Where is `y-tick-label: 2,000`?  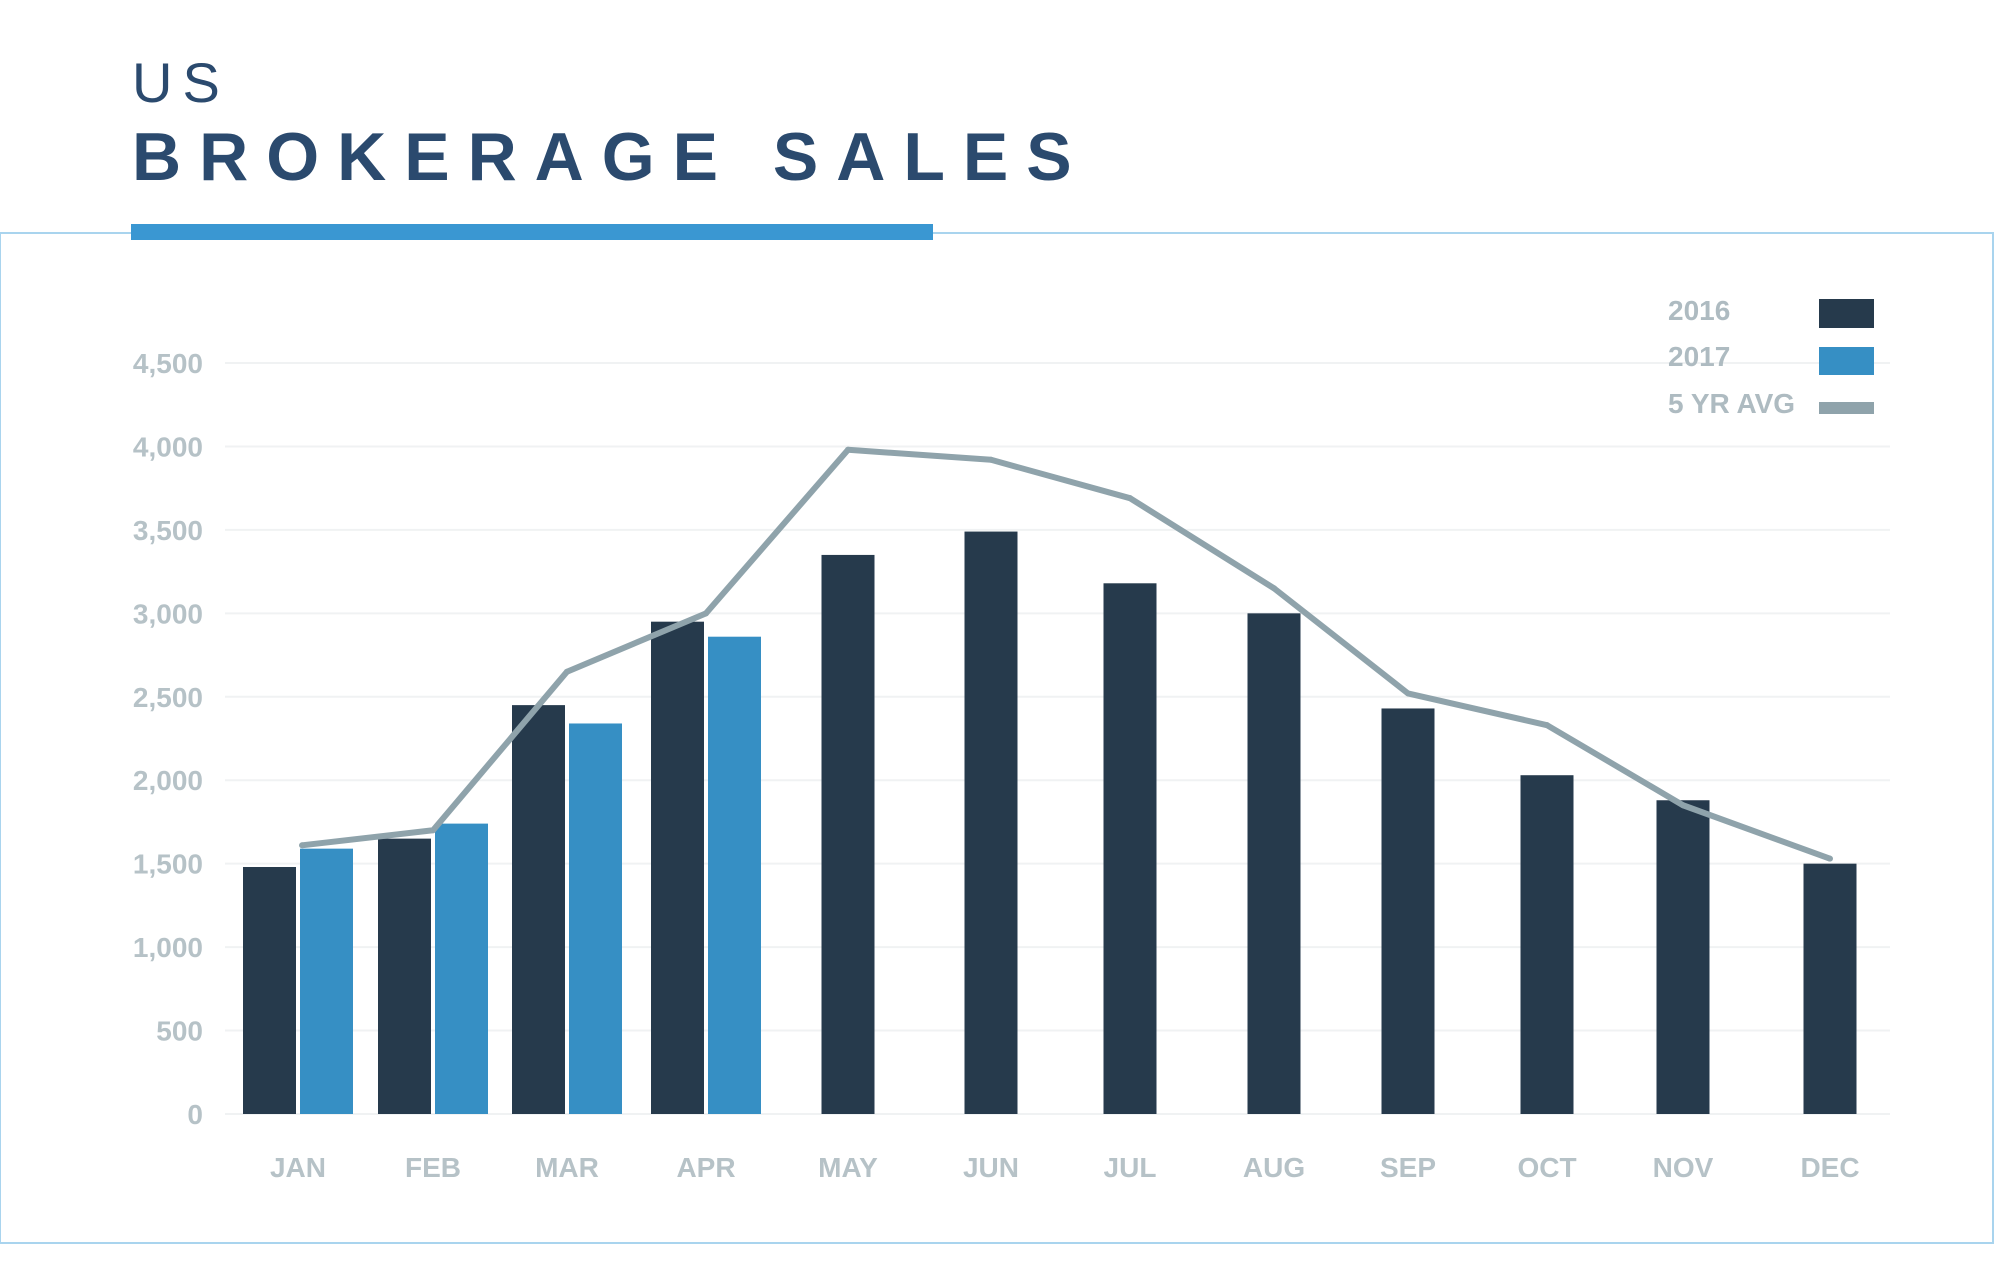 y-tick-label: 2,000 is located at coordinates (168, 780).